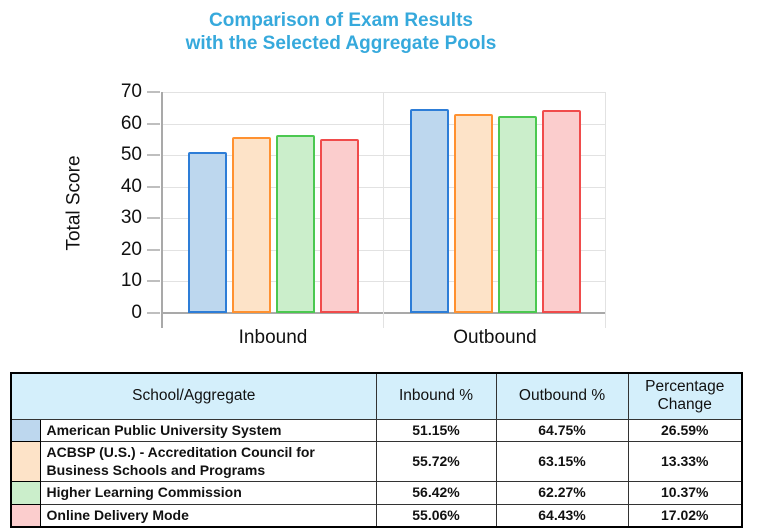  Describe the element at coordinates (273, 337) in the screenshot. I see `x-category-label-inbound: Inbound` at that location.